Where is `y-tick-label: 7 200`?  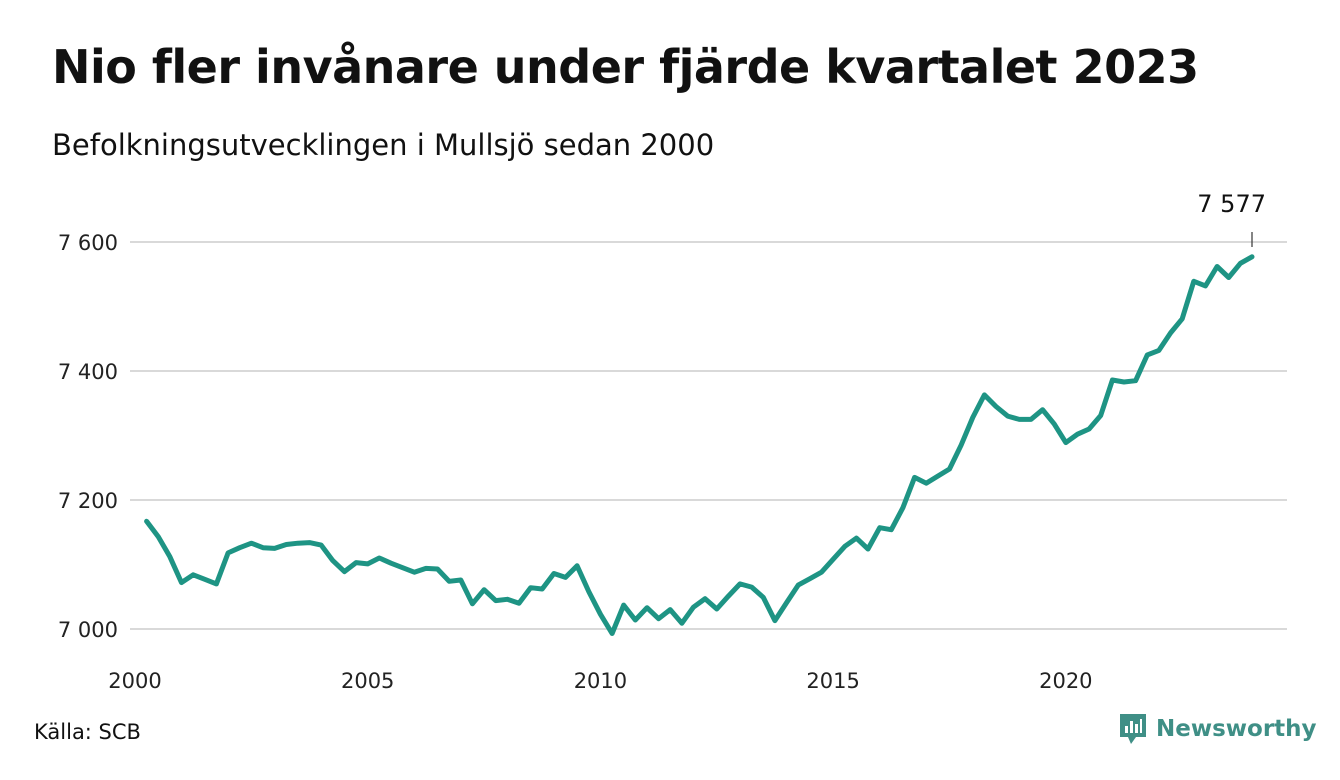
y-tick-label: 7 200 is located at coordinates (88, 501).